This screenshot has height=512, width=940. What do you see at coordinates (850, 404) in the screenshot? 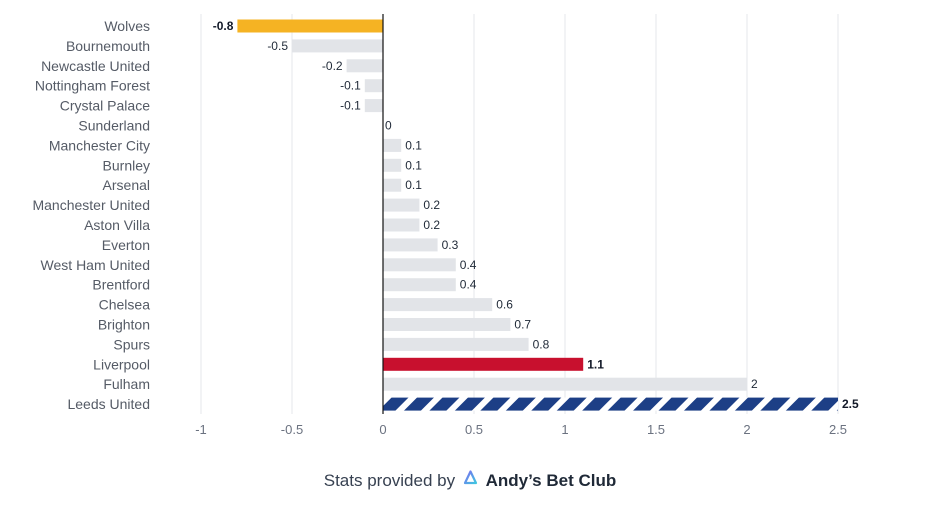
I see `value-label: 2.5` at bounding box center [850, 404].